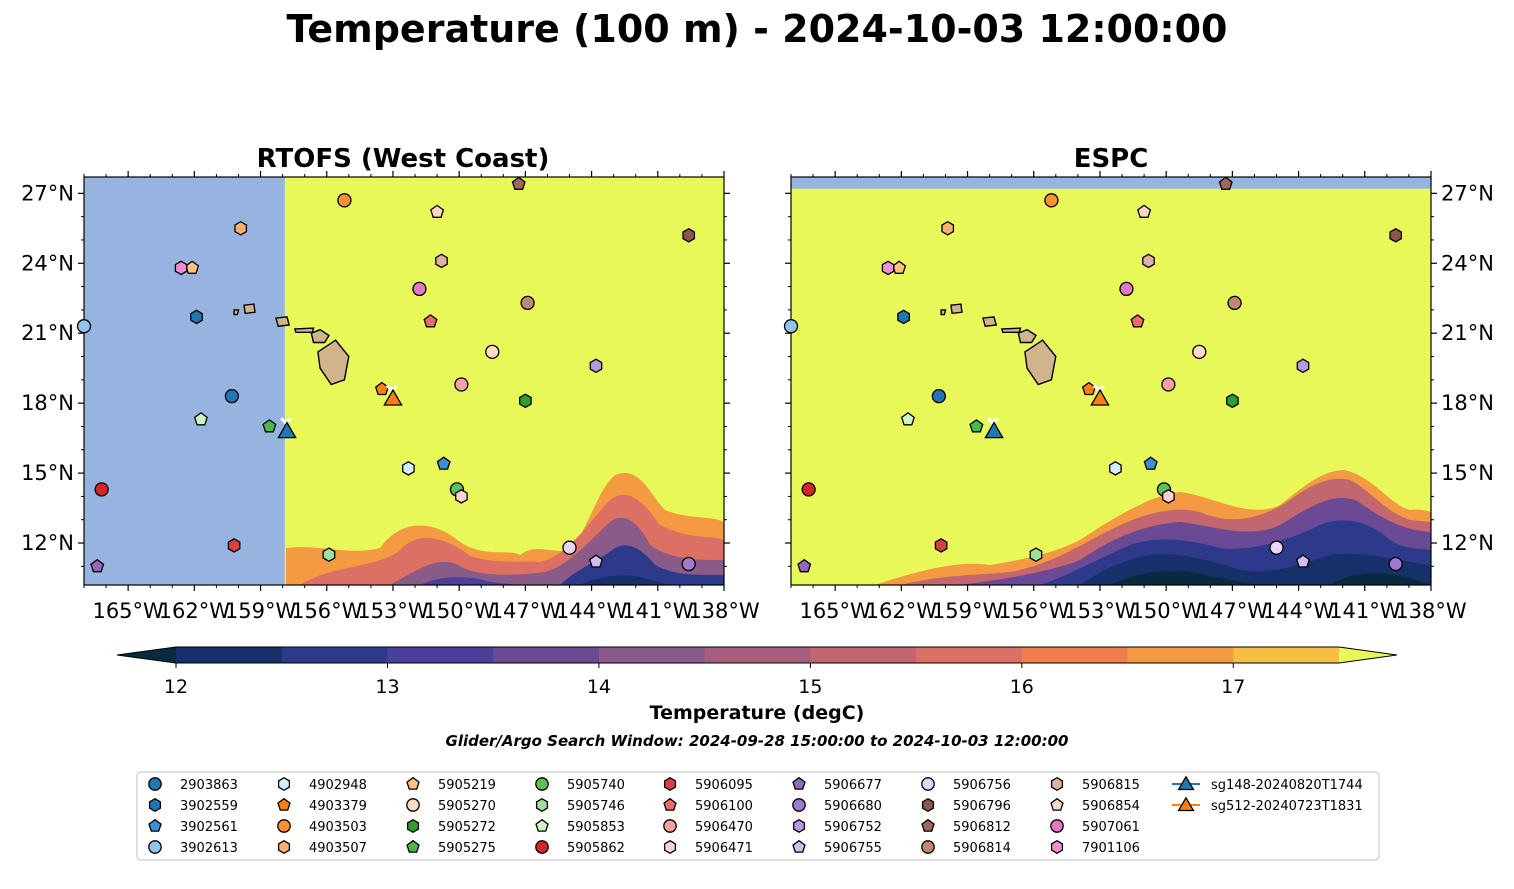 The width and height of the screenshot is (1514, 889). What do you see at coordinates (853, 848) in the screenshot?
I see `legend-label: 5906755` at bounding box center [853, 848].